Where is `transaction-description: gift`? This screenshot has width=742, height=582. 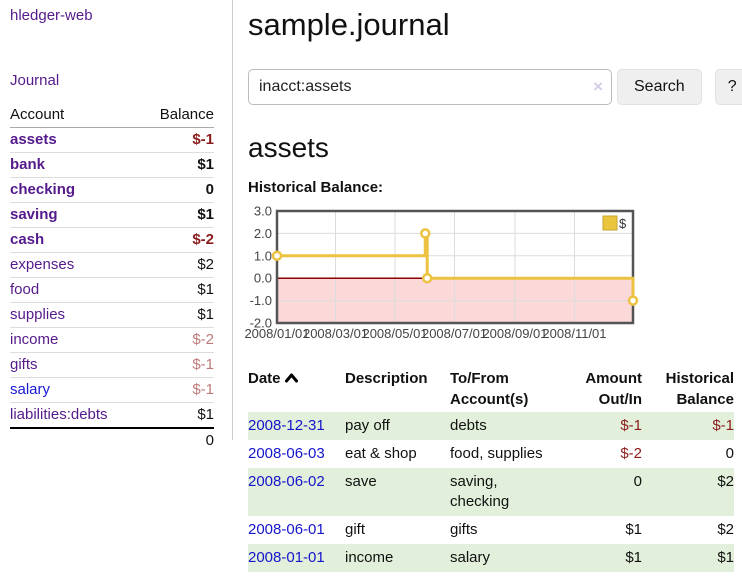
transaction-description: gift is located at coordinates (355, 529).